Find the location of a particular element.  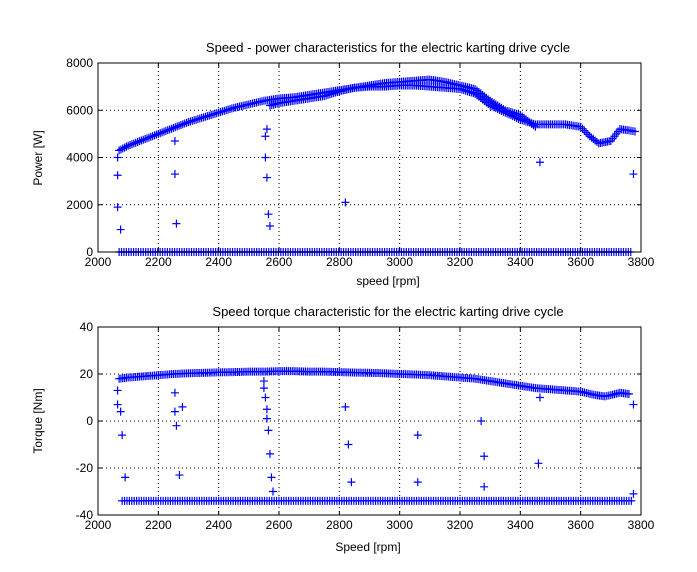

torque-chart-main-point is located at coordinates (628, 393).